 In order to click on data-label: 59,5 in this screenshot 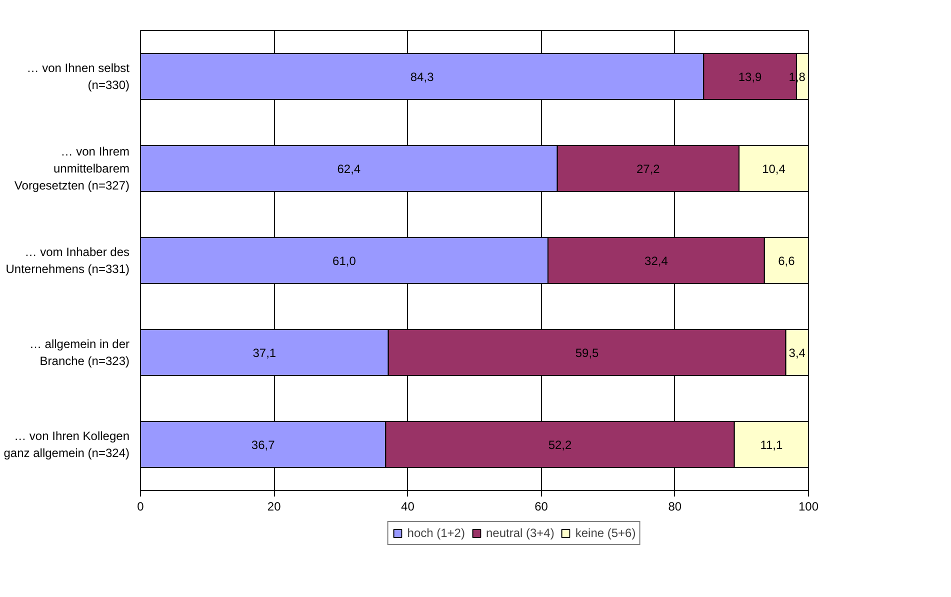, I will do `click(587, 353)`.